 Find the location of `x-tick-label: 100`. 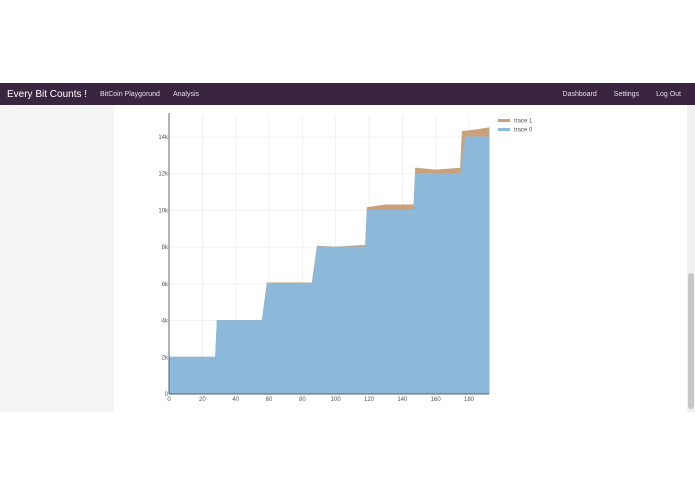

x-tick-label: 100 is located at coordinates (336, 400).